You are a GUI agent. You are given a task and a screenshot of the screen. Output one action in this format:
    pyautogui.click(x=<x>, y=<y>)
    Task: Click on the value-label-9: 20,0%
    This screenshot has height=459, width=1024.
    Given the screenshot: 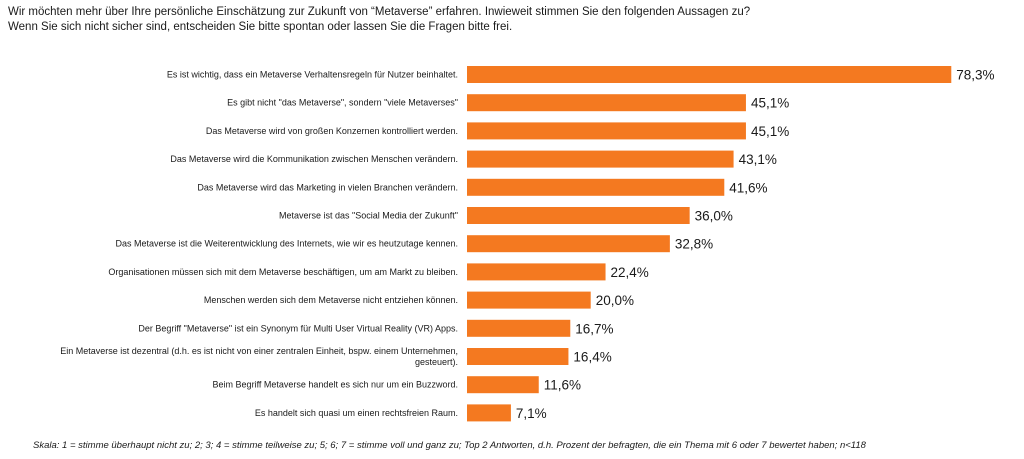 What is the action you would take?
    pyautogui.click(x=615, y=300)
    